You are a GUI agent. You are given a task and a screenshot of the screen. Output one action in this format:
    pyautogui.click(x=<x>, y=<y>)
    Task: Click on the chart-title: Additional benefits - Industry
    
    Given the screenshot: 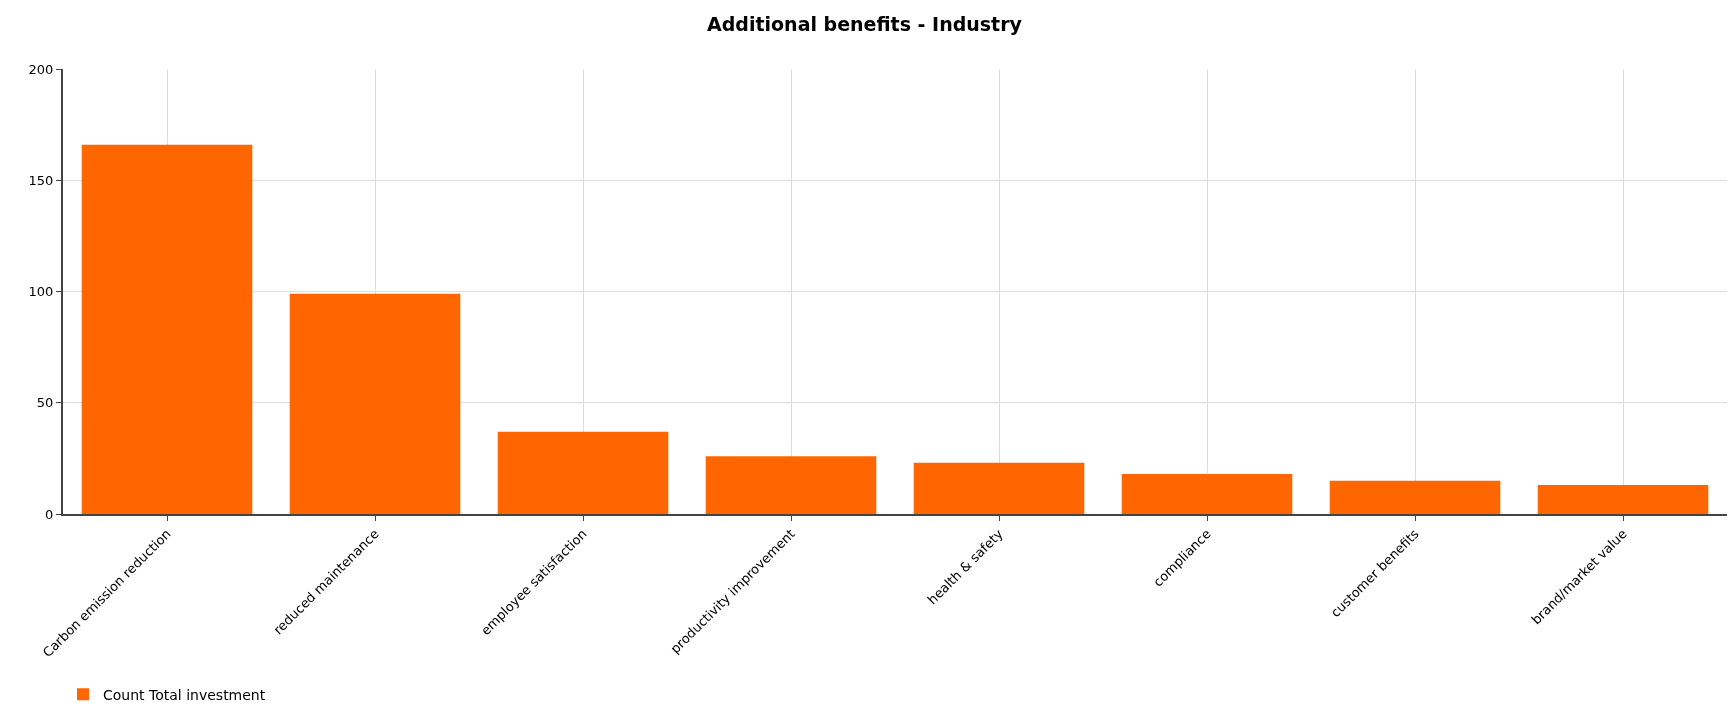 What is the action you would take?
    pyautogui.click(x=865, y=24)
    